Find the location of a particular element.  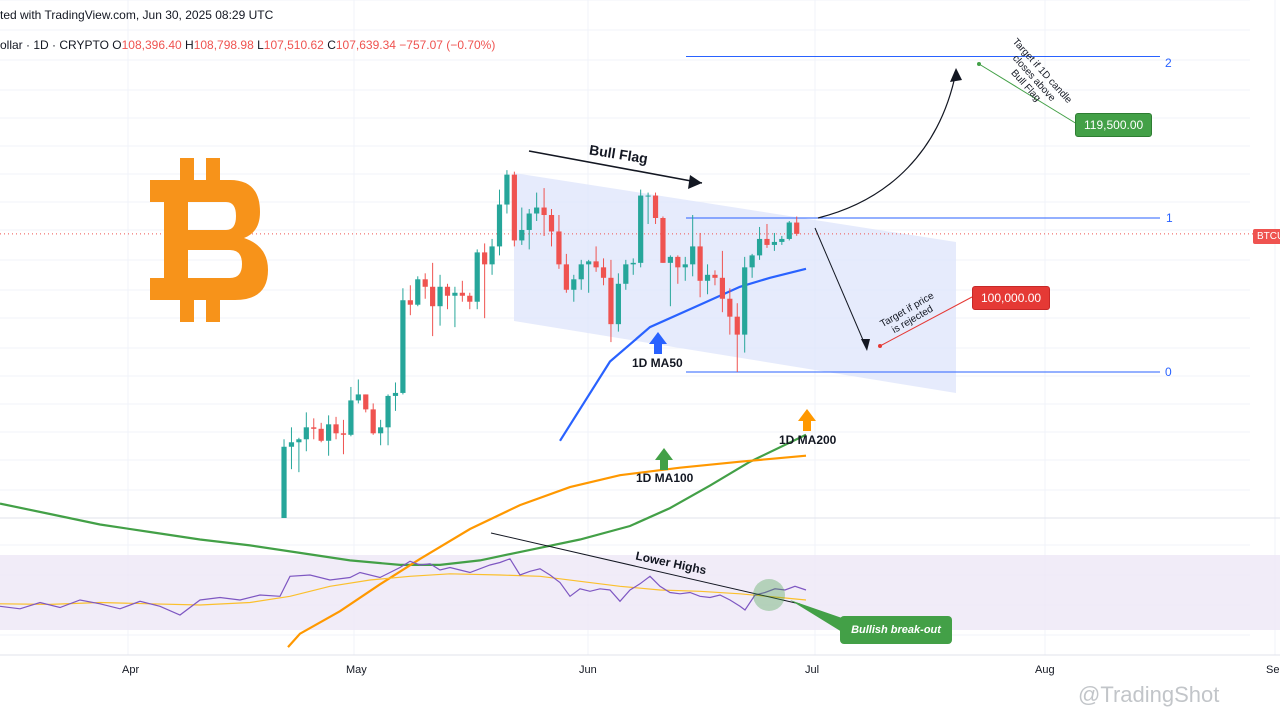

bull-flag-channel-fill is located at coordinates (735, 283).